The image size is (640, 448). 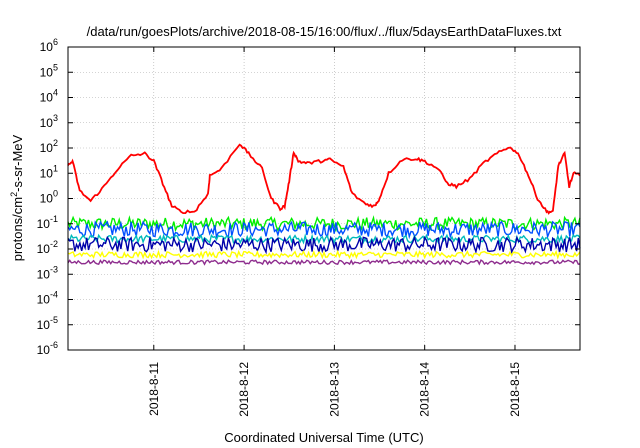 I want to click on y-tick-label: 10⁻⁶, so click(x=47, y=348).